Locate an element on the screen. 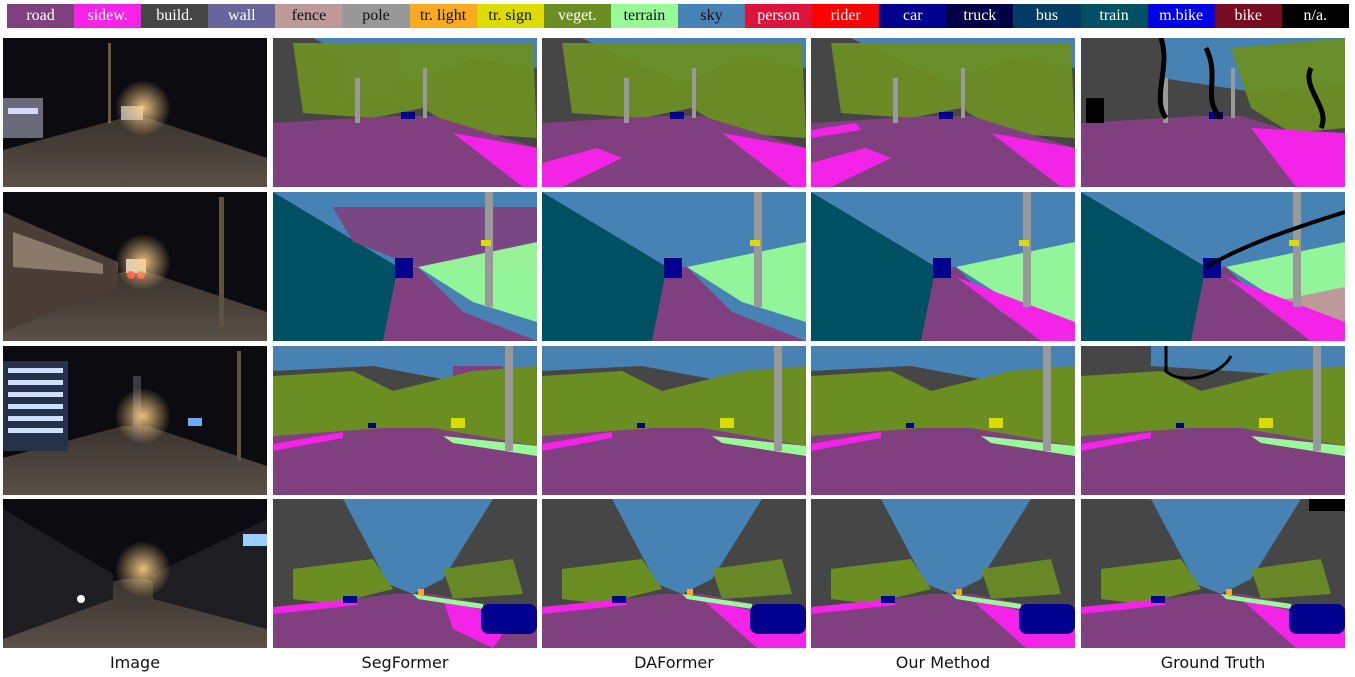 Image resolution: width=1355 pixels, height=677 pixels. legend-chip: person is located at coordinates (779, 16).